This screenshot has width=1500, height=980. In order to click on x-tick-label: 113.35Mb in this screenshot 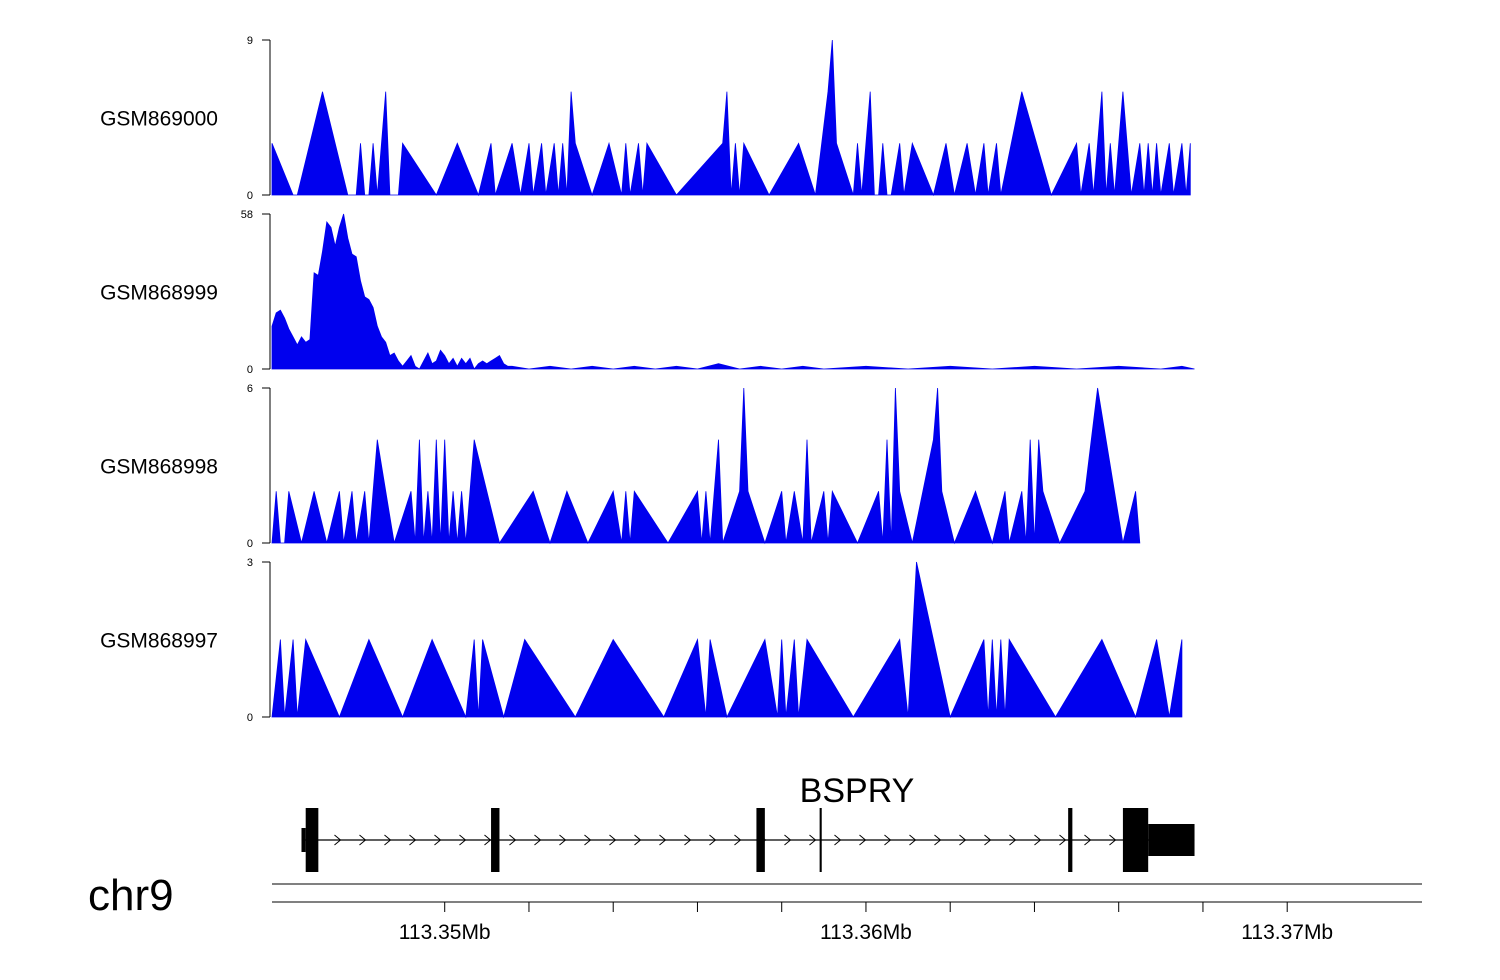, I will do `click(445, 932)`.